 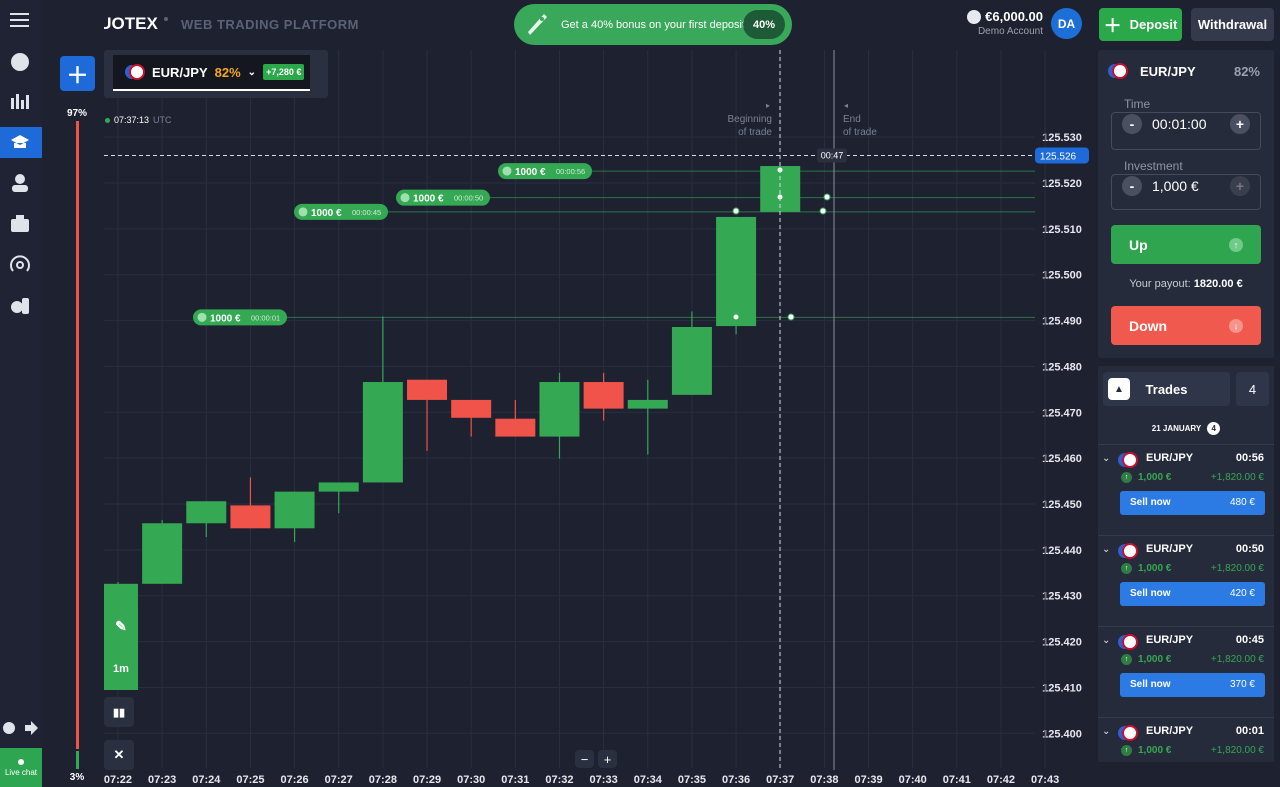 What do you see at coordinates (1148, 325) in the screenshot?
I see `down-label: Down` at bounding box center [1148, 325].